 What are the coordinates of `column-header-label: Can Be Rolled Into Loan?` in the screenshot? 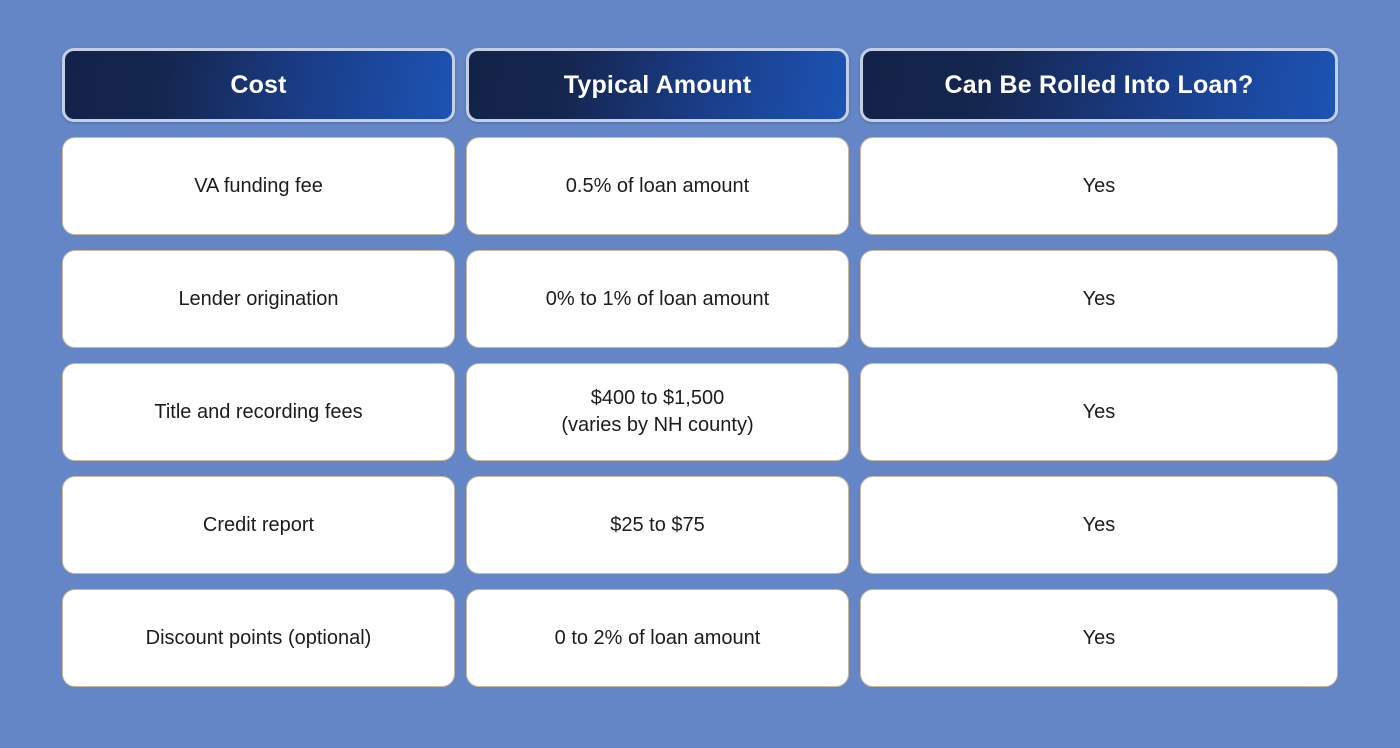 It's located at (1099, 84).